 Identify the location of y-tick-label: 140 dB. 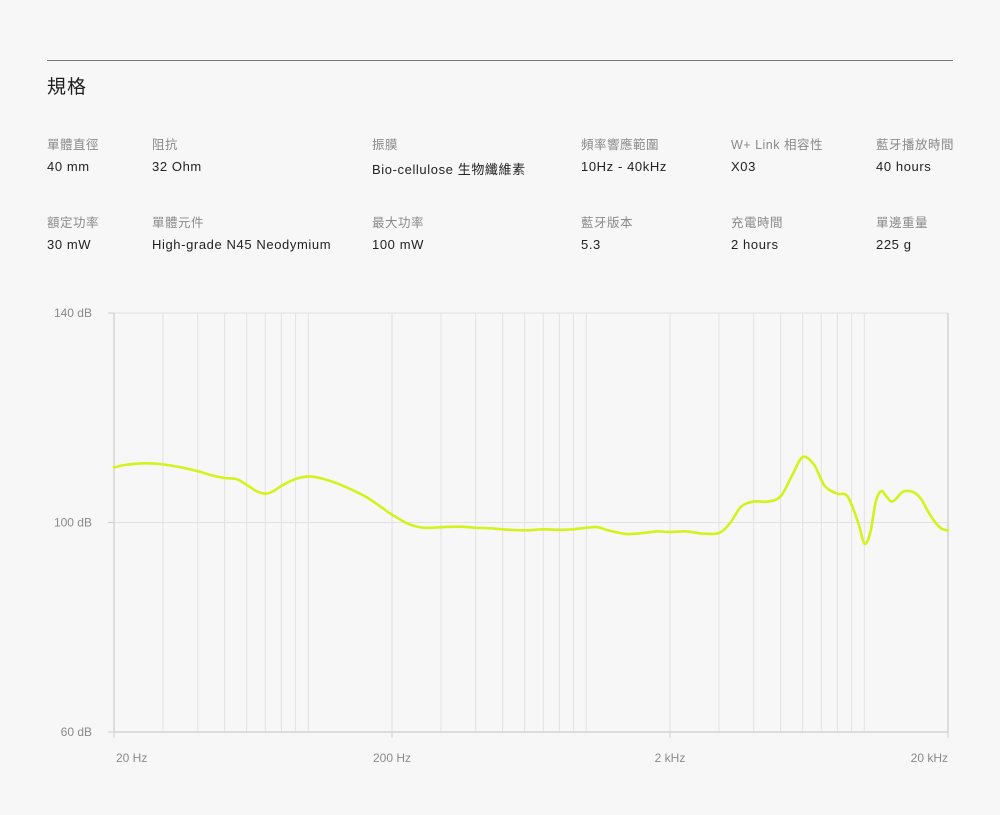
(73, 313).